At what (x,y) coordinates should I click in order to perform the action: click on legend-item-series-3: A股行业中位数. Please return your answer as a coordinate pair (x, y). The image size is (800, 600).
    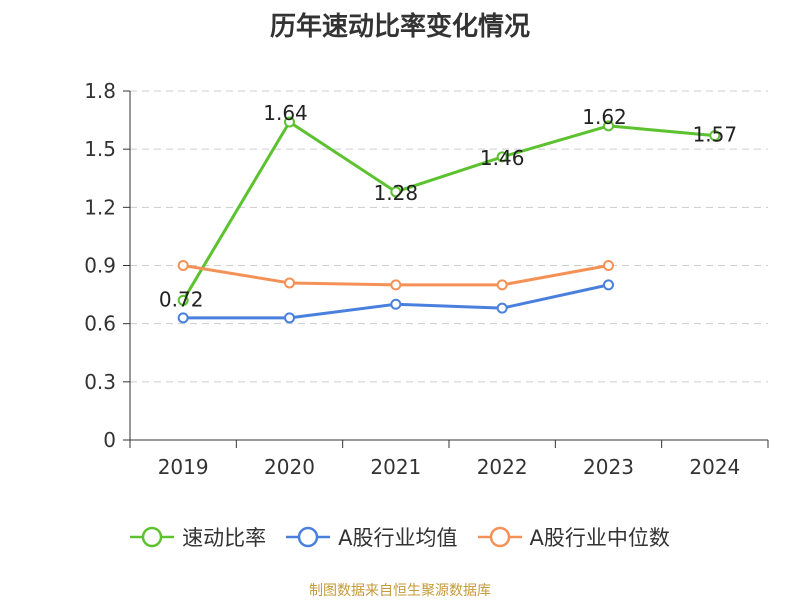
    Looking at the image, I should click on (573, 537).